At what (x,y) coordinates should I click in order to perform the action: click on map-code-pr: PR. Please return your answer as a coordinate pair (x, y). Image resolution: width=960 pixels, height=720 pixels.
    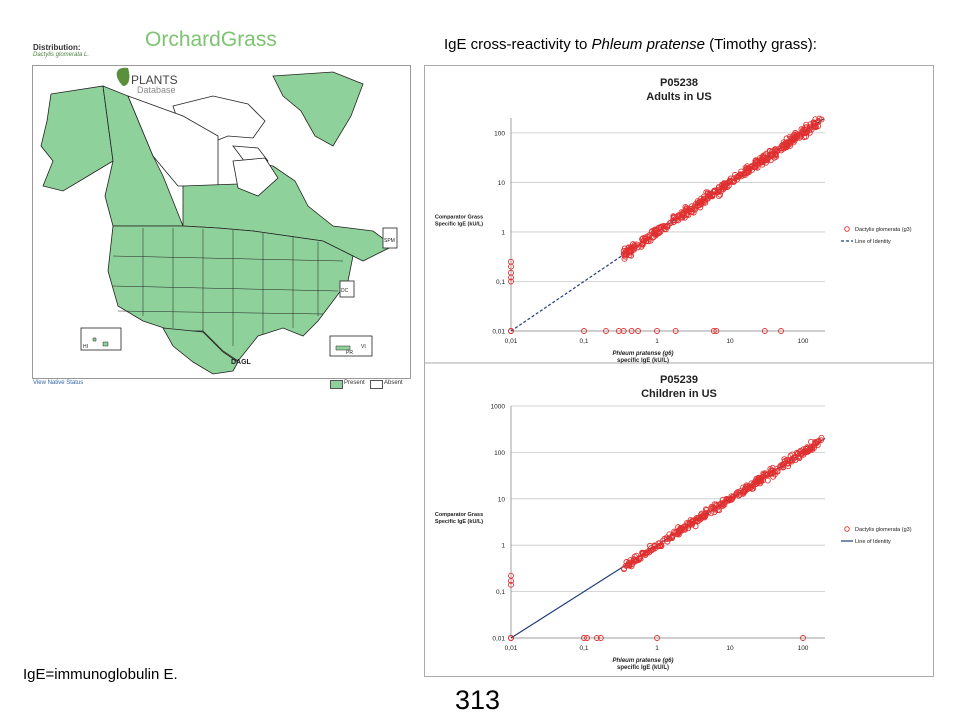
    Looking at the image, I should click on (349, 353).